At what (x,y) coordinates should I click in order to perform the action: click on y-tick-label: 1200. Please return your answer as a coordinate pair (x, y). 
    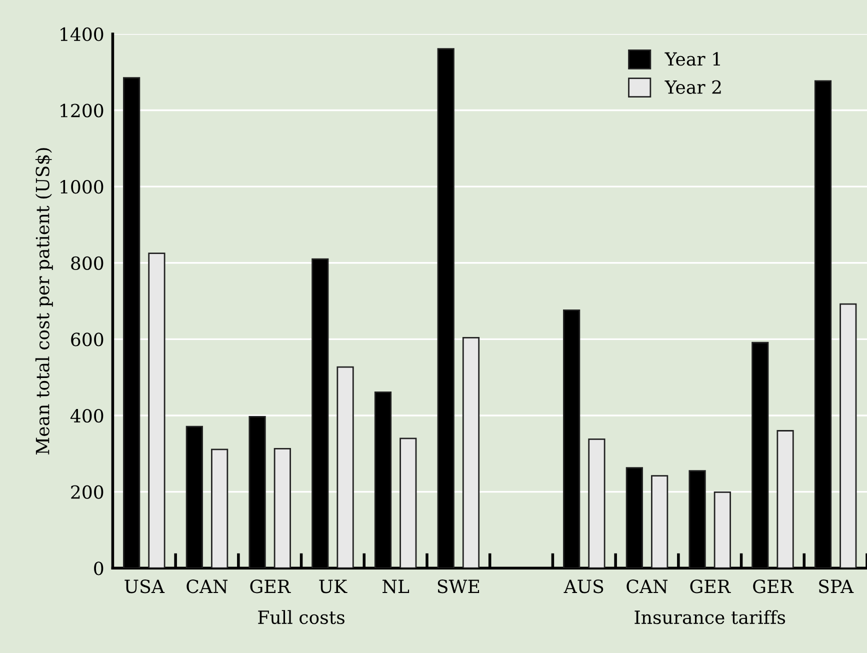
    Looking at the image, I should click on (82, 111).